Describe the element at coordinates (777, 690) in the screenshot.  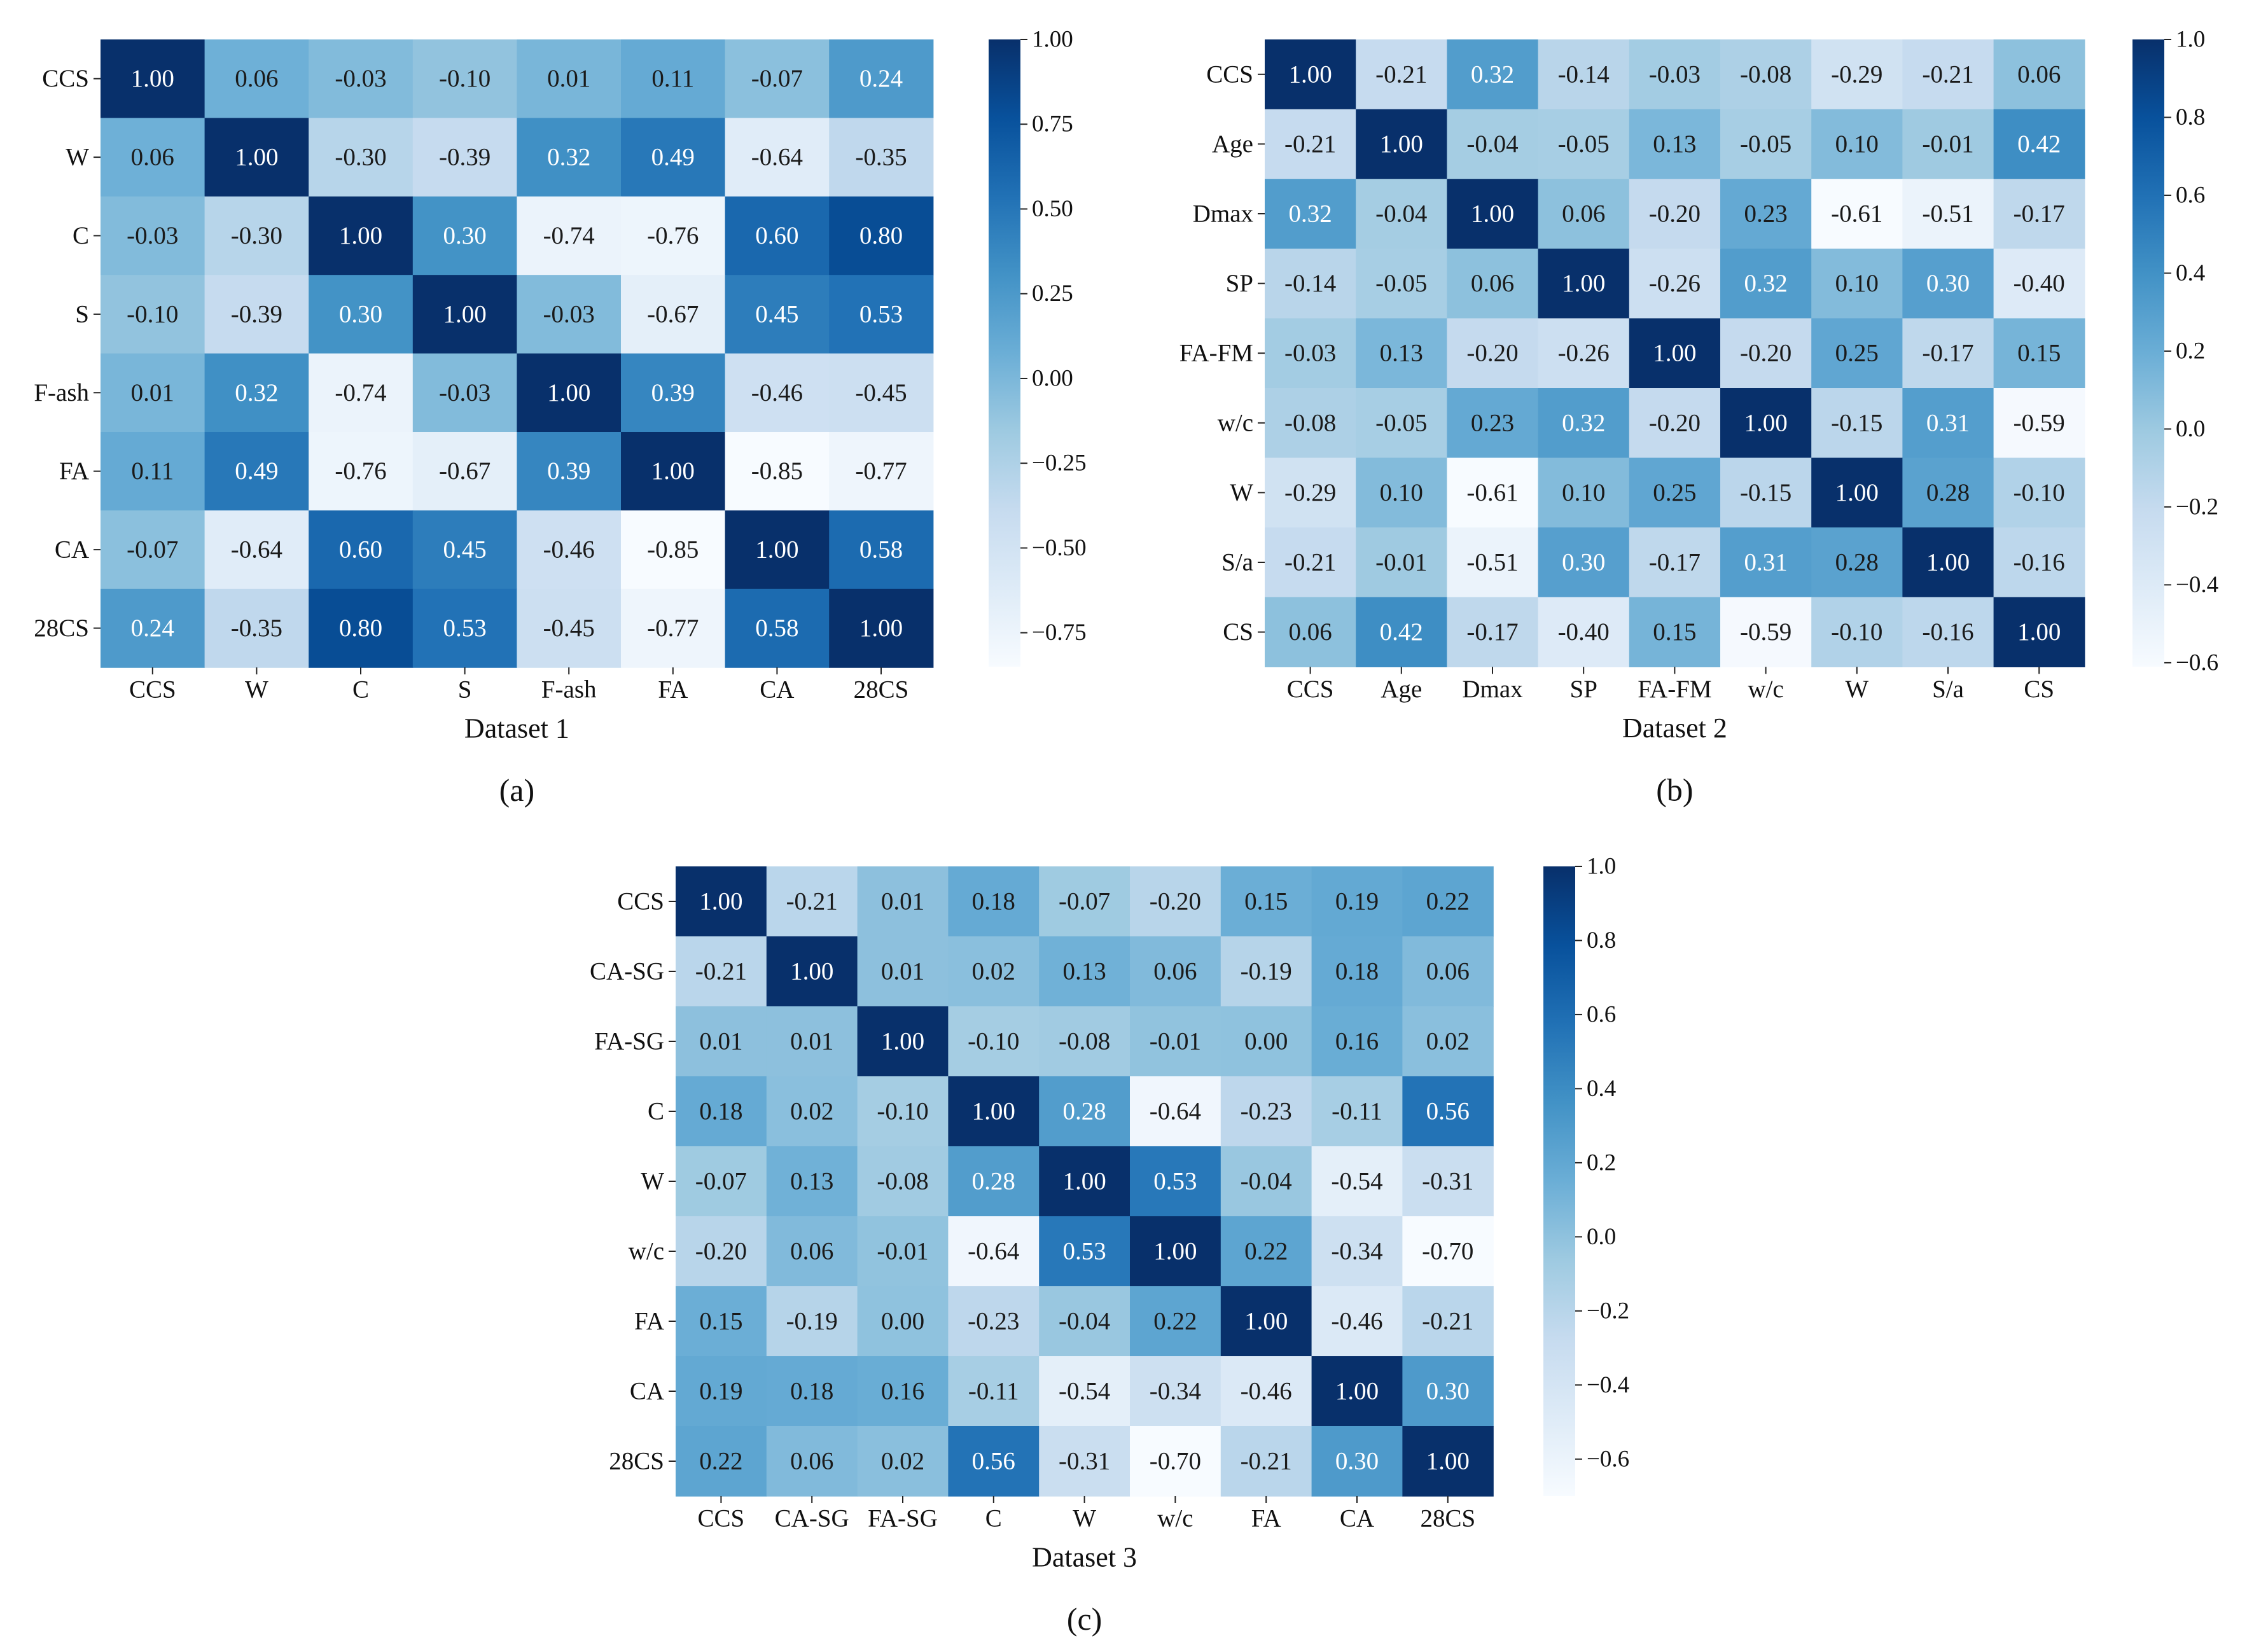
I see `x-tick-label: CA` at that location.